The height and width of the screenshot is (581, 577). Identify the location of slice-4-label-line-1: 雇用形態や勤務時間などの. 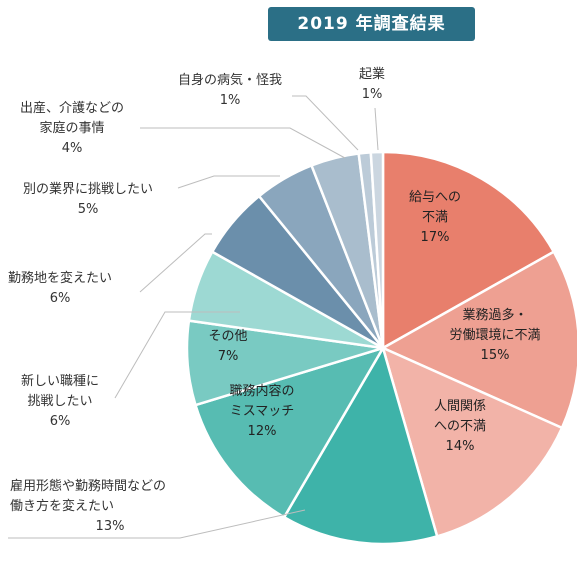
(88, 486).